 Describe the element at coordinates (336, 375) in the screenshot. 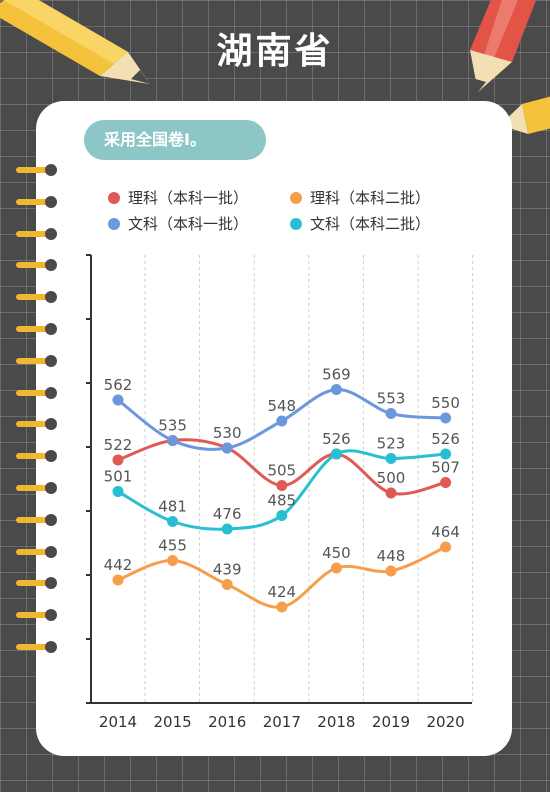

I see `data-label: 569` at that location.